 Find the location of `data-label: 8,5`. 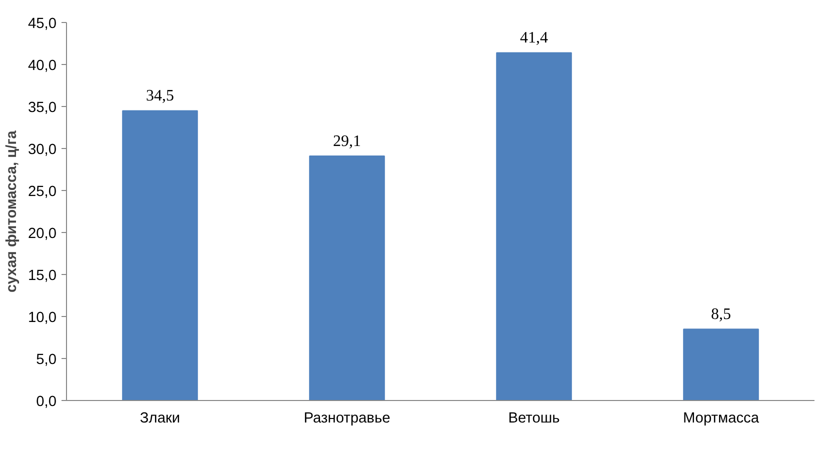

data-label: 8,5 is located at coordinates (721, 315).